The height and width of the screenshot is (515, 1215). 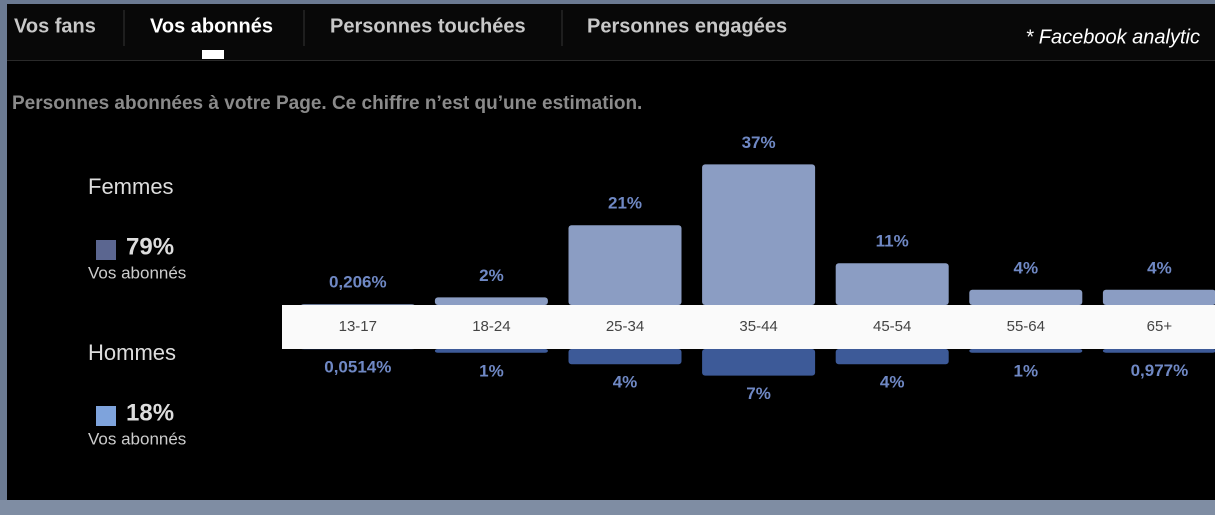 I want to click on category-label: 35-44, so click(x=758, y=326).